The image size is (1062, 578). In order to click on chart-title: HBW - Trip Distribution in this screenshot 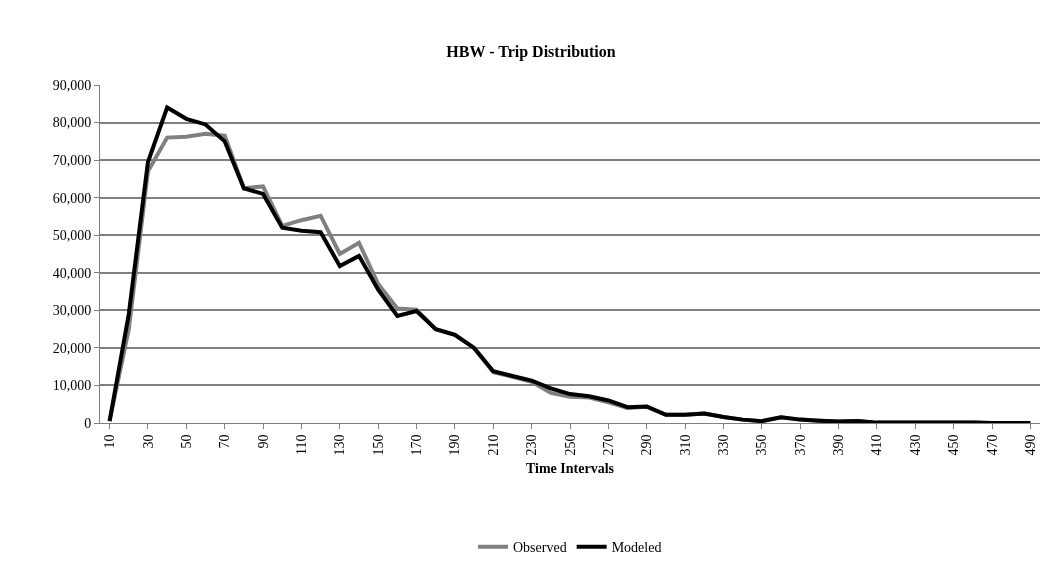, I will do `click(531, 52)`.